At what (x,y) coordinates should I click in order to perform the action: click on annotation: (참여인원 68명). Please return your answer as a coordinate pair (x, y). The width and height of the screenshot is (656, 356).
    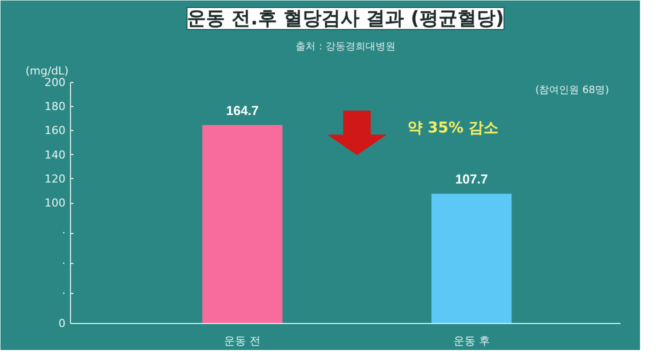
    Looking at the image, I should click on (572, 90).